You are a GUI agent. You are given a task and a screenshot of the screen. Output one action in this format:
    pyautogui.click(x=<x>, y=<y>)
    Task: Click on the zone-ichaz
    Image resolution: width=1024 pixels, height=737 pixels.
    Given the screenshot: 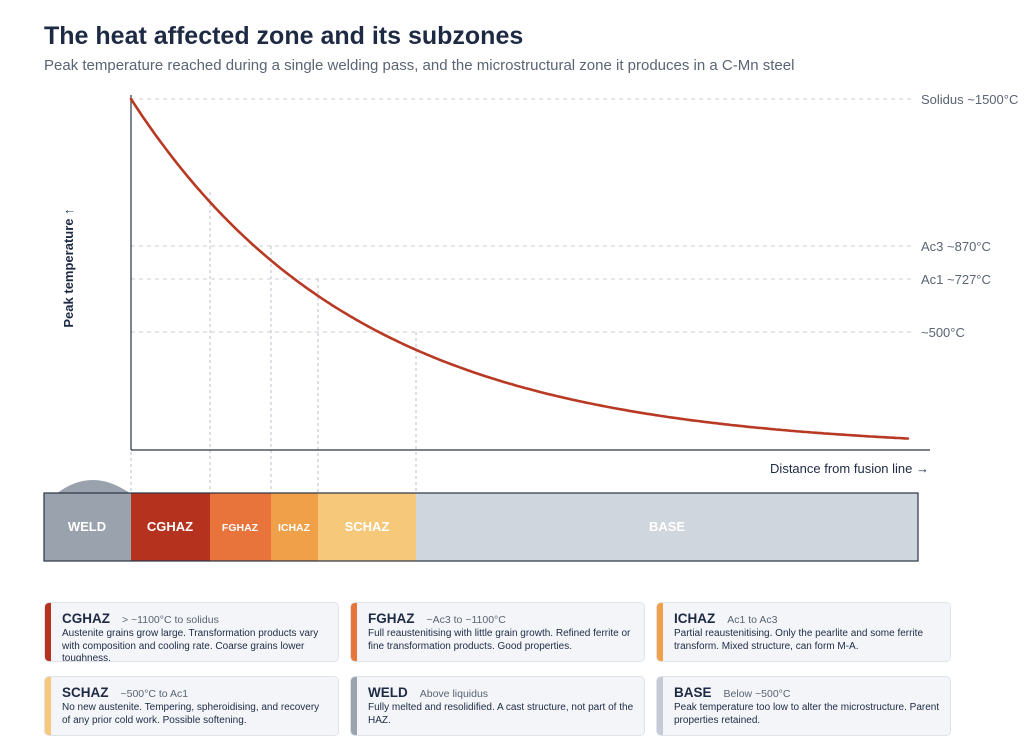 What is the action you would take?
    pyautogui.click(x=294, y=527)
    